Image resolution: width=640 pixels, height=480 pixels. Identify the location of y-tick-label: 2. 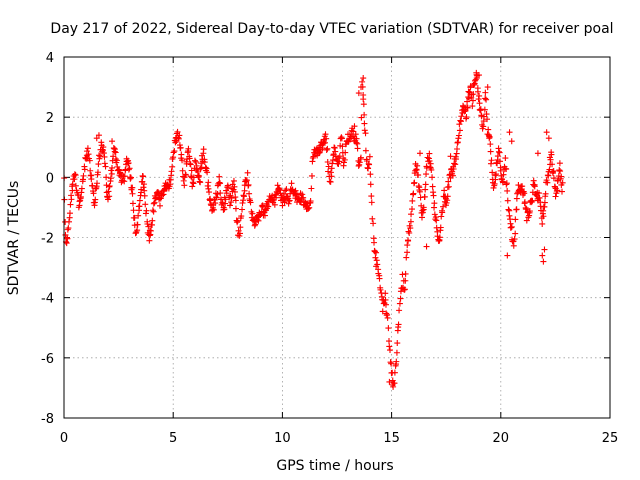
(50, 118).